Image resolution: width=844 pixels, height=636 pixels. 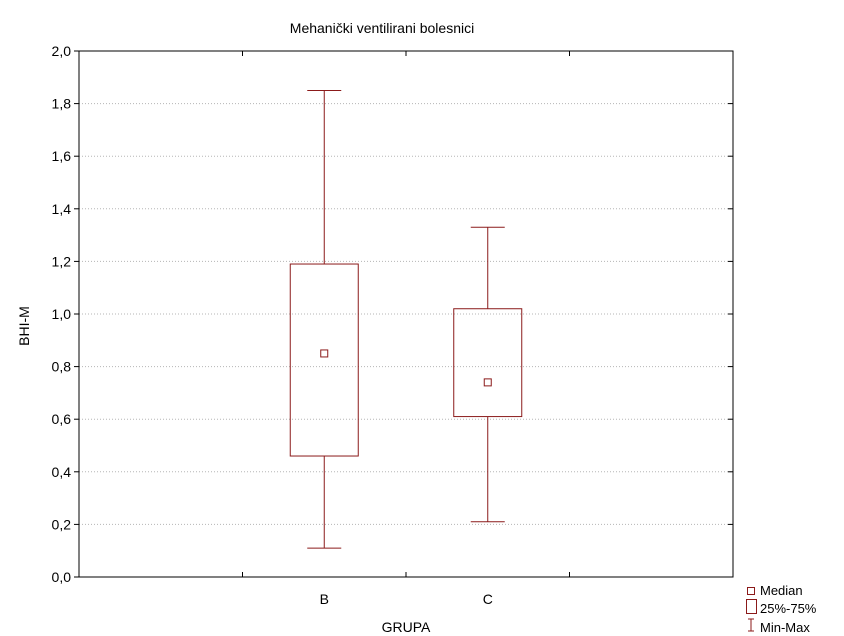 I want to click on chart-title: Mehanički ventilirani bolesnici, so click(x=382, y=28).